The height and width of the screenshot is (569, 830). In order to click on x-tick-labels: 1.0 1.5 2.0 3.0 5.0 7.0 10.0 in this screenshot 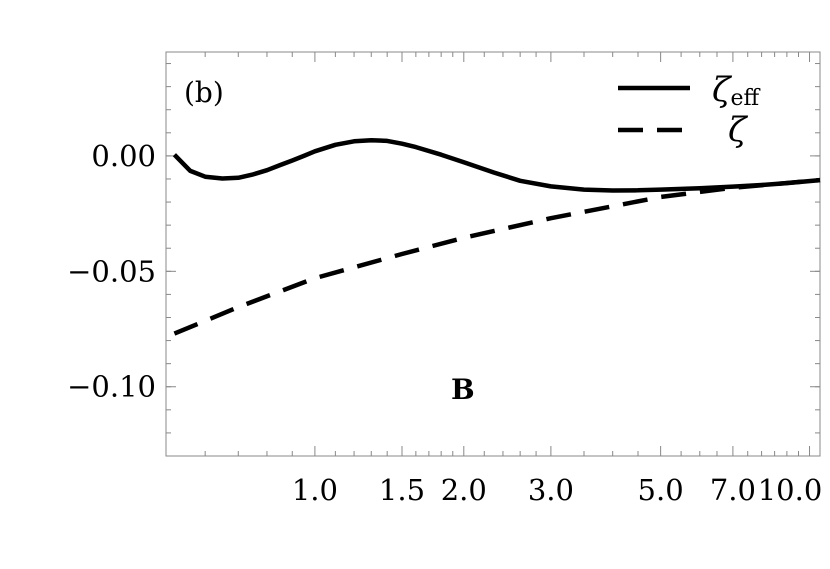, I will do `click(557, 490)`.